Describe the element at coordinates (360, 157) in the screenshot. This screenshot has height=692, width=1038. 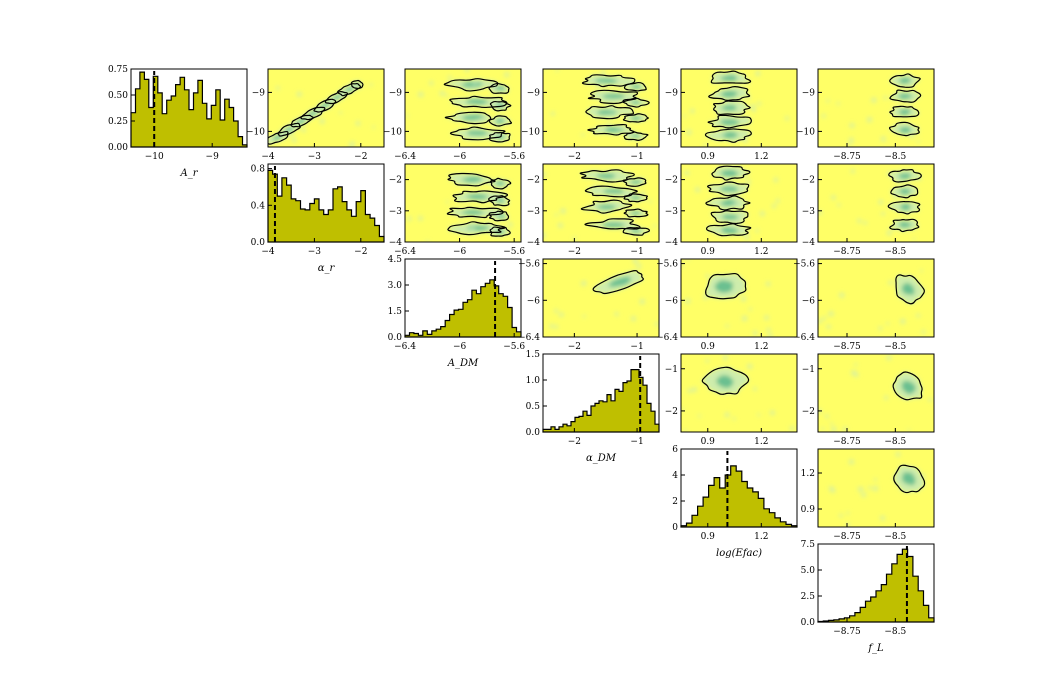
I see `xtick-label-0-1-2: −2` at that location.